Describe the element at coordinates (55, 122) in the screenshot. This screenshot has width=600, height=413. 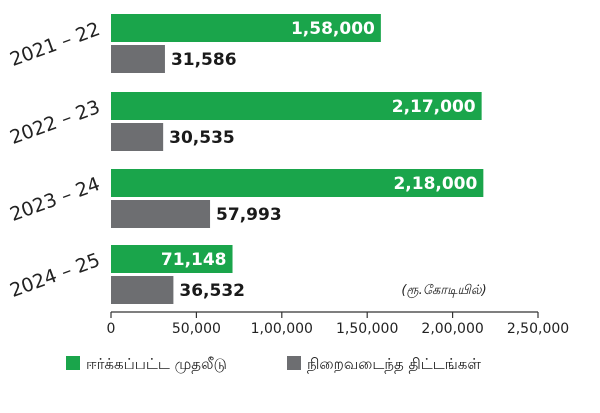
I see `category-label-2: 2022 – 23` at that location.